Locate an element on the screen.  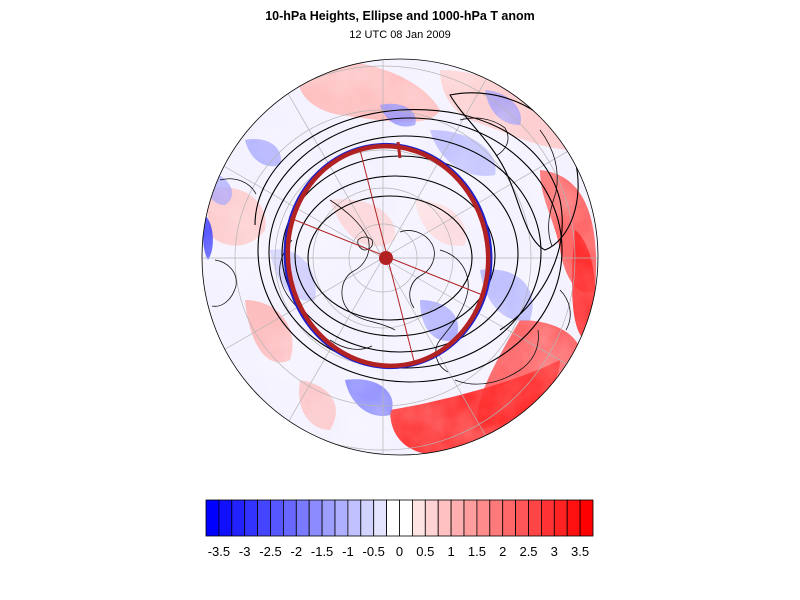
vortex-ellipse is located at coordinates (388, 255).